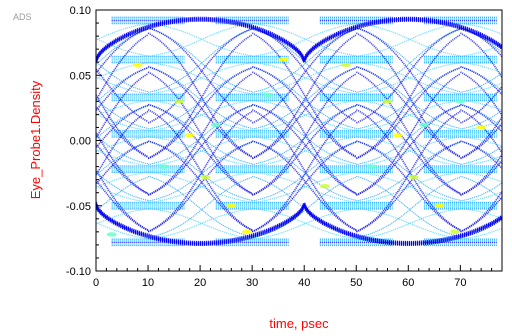 The image size is (512, 336). Describe the element at coordinates (80, 76) in the screenshot. I see `y-tick-label: 0.05` at that location.